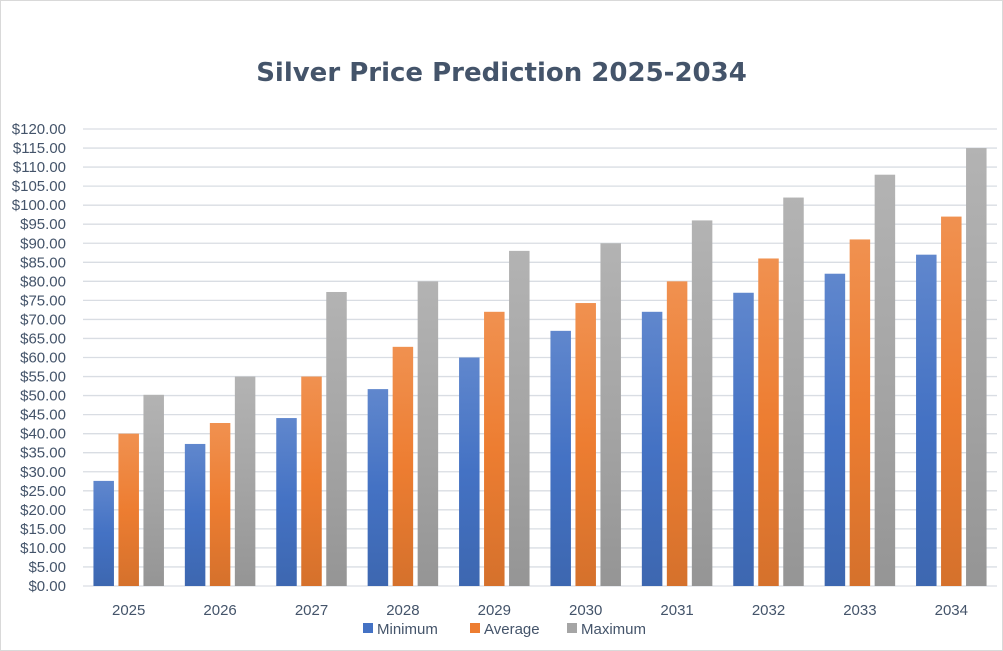  What do you see at coordinates (43, 338) in the screenshot?
I see `y-tick-label: $65.00` at bounding box center [43, 338].